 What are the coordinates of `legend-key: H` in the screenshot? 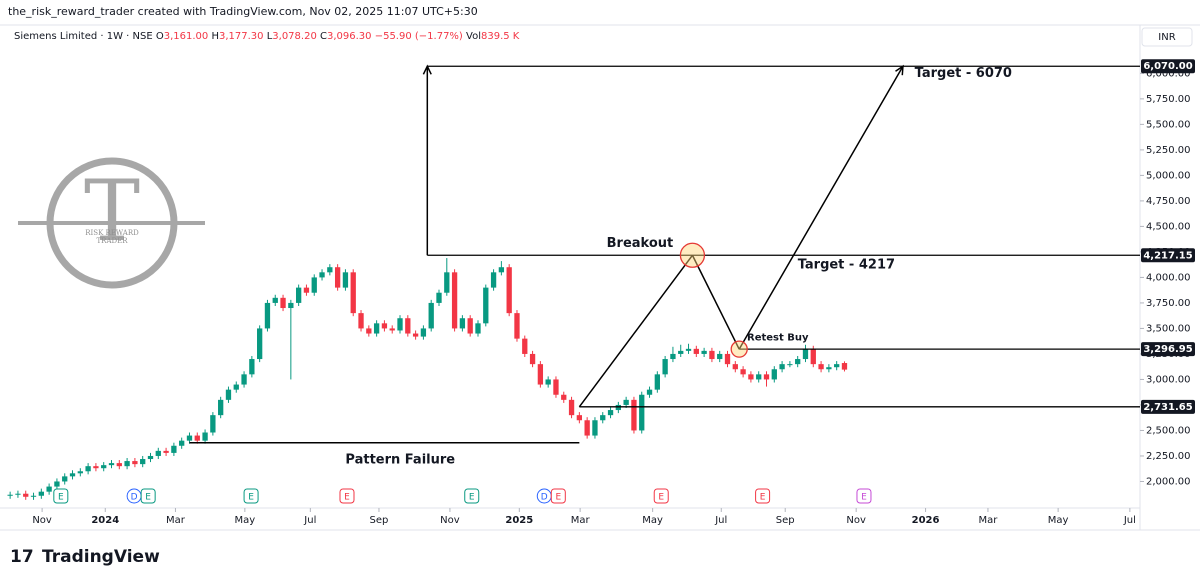 It's located at (215, 36).